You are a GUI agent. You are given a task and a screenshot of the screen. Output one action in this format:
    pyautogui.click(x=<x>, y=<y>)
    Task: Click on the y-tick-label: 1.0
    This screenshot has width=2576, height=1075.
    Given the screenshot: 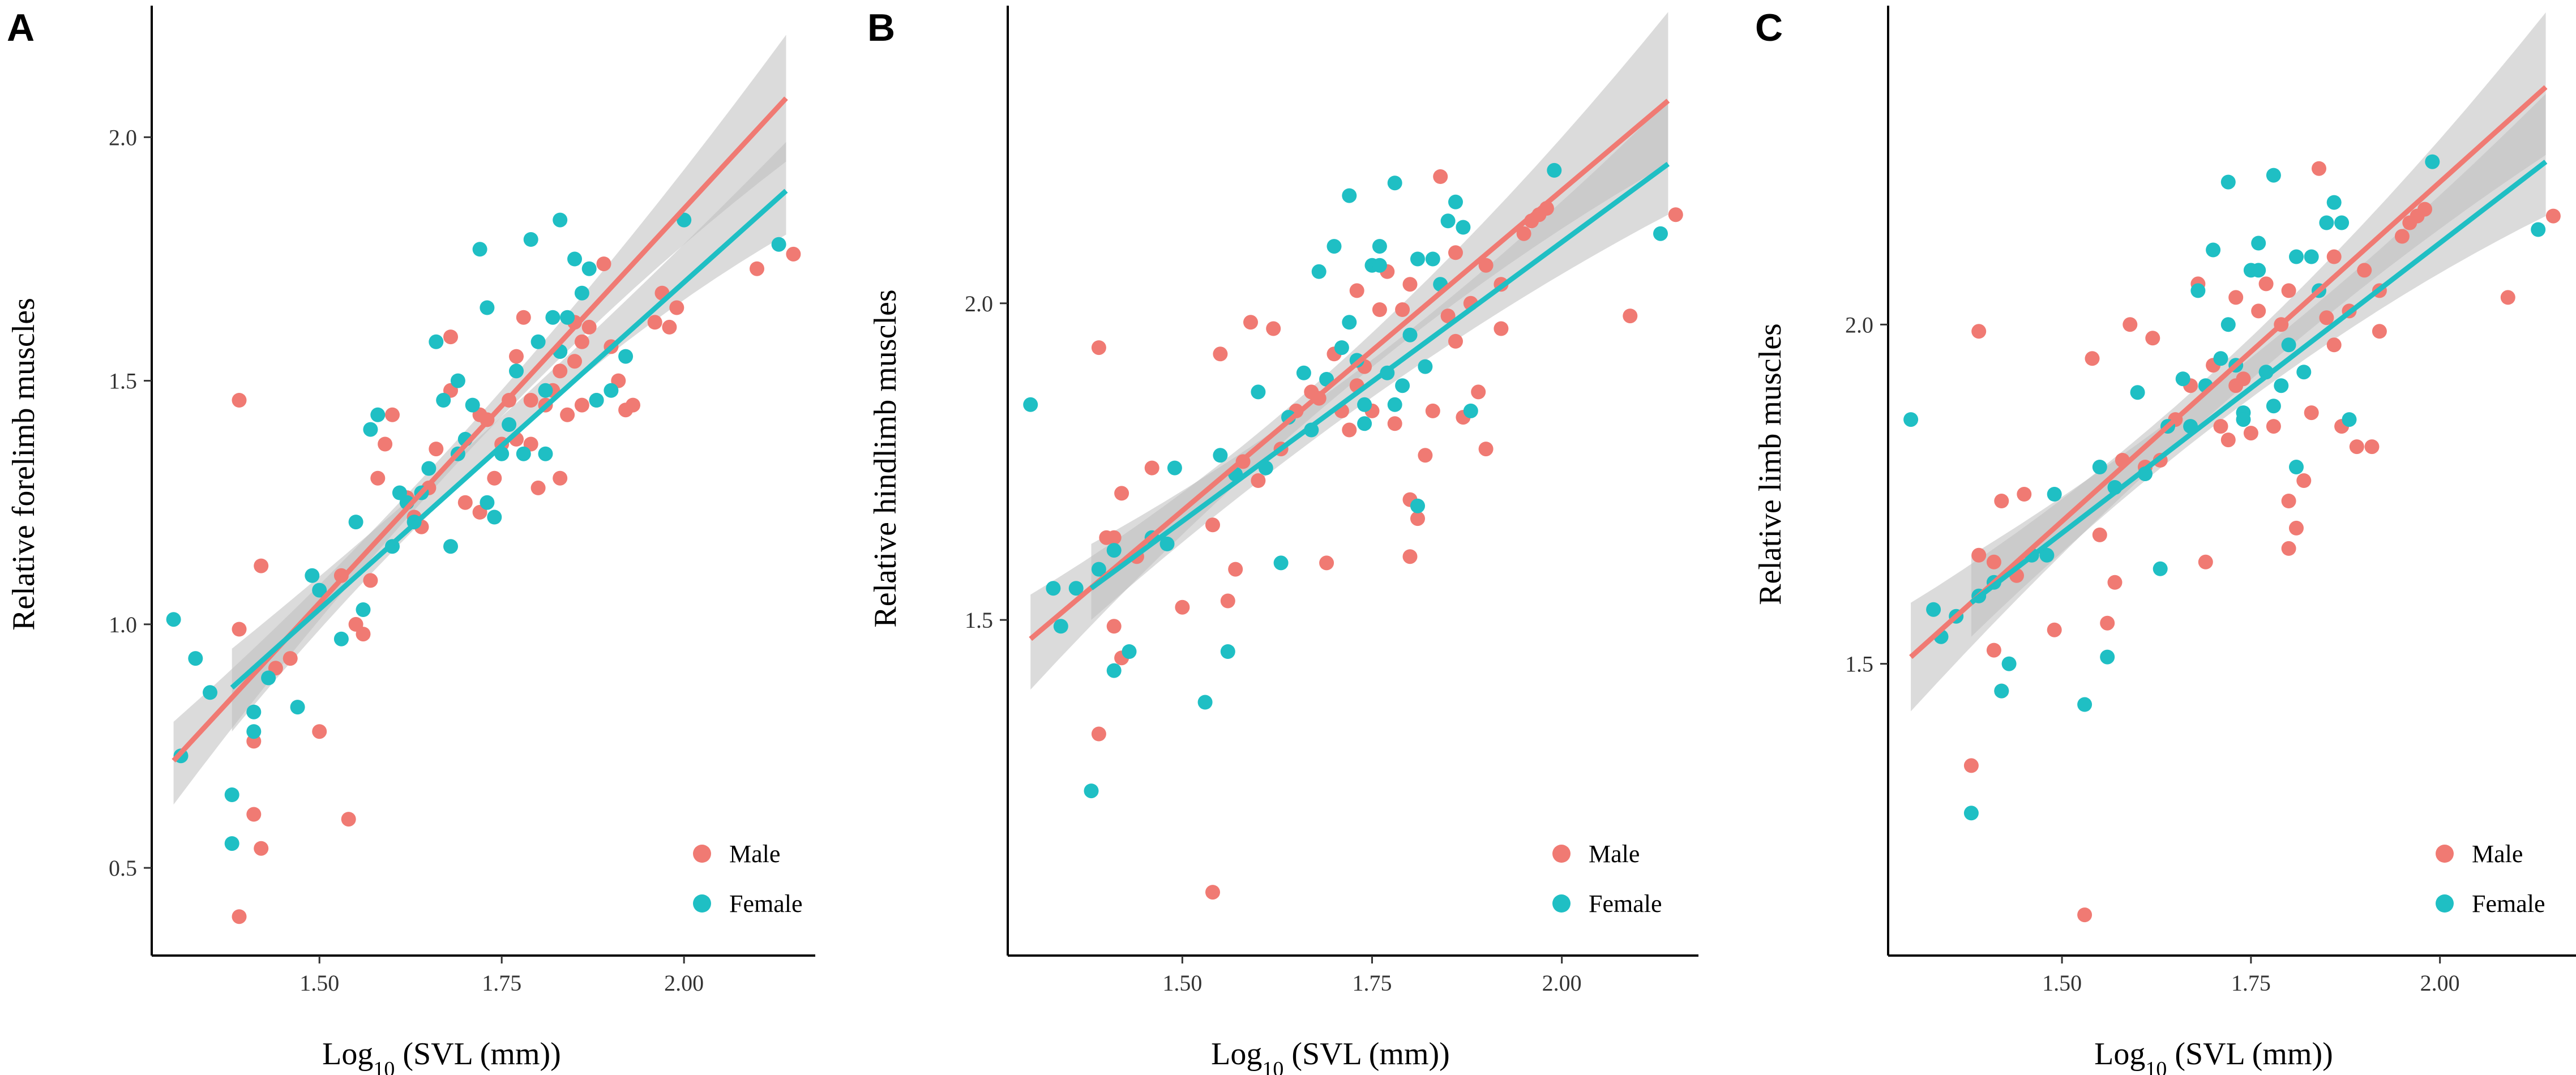 What is the action you would take?
    pyautogui.click(x=123, y=624)
    